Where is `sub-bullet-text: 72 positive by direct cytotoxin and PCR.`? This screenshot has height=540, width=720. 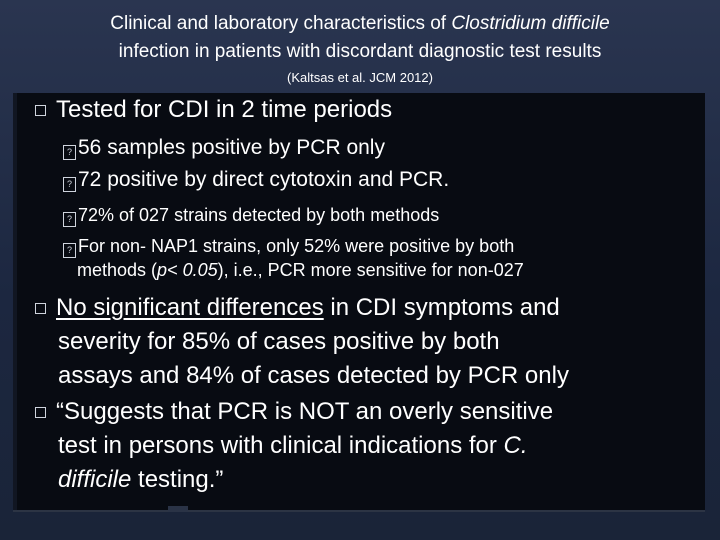 sub-bullet-text: 72 positive by direct cytotoxin and PCR. is located at coordinates (264, 179).